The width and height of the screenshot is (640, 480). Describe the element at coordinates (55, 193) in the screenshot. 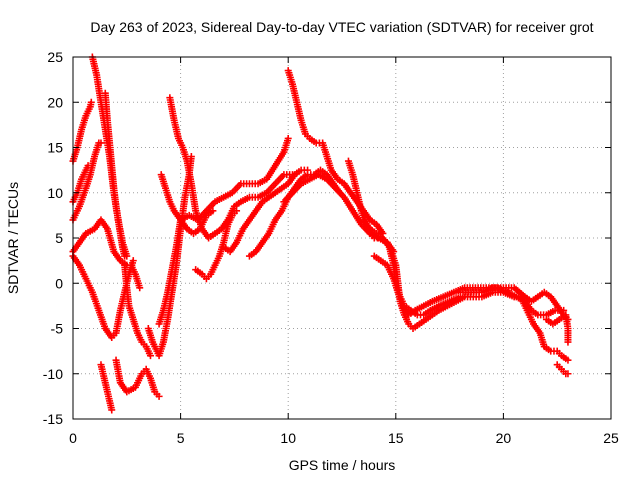

I see `y-tick-label: 10` at that location.